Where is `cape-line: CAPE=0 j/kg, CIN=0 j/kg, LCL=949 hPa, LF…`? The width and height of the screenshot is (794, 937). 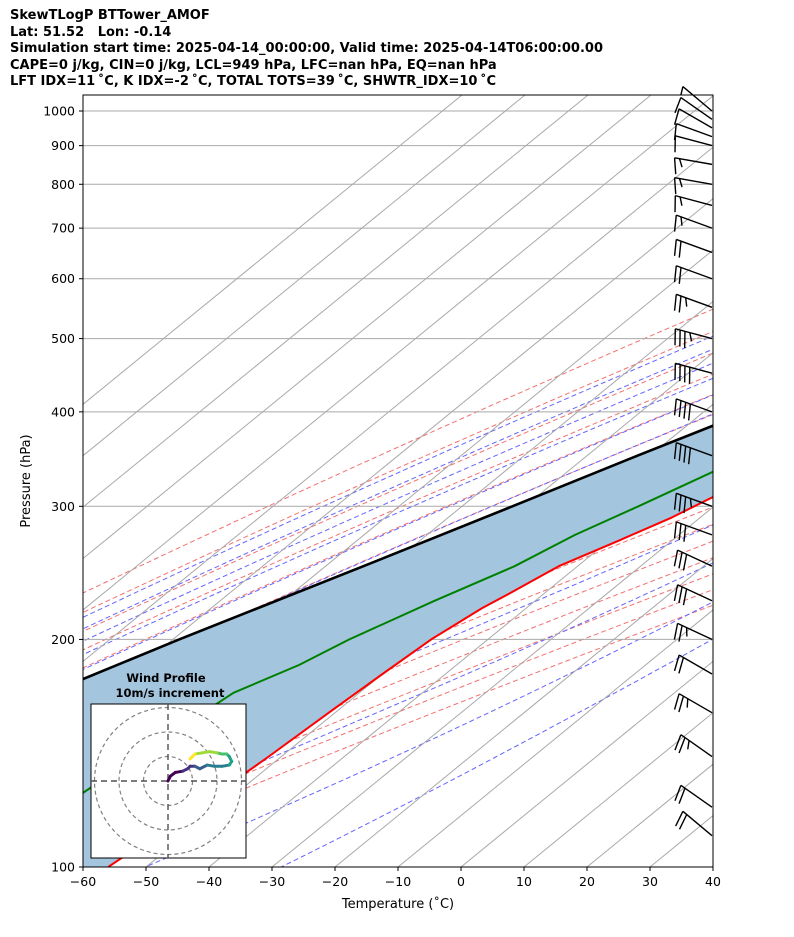
cape-line: CAPE=0 j/kg, CIN=0 j/kg, LCL=949 hPa, LF… is located at coordinates (253, 65).